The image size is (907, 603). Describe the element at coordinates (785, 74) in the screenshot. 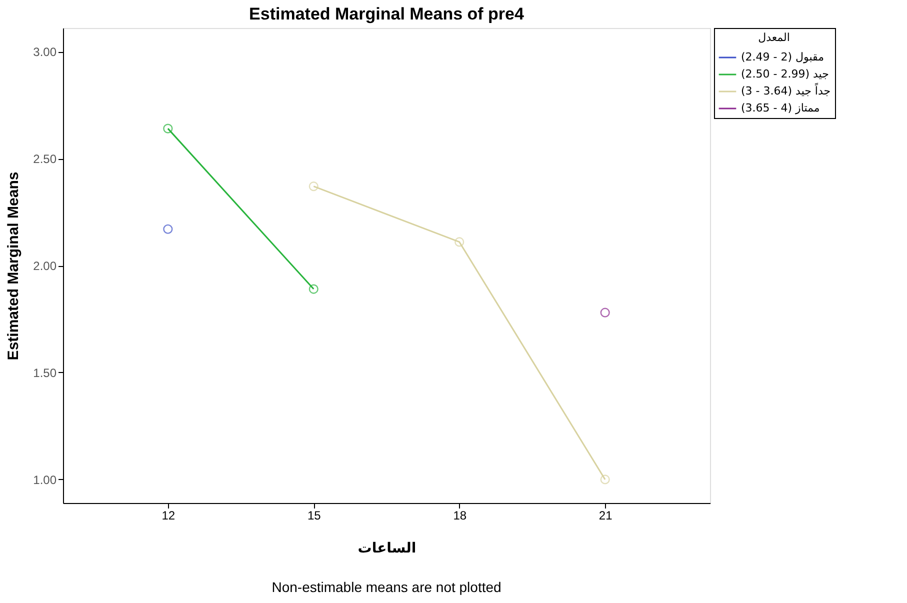

I see `legend-label: (2.50 - 2.99) جيد` at that location.